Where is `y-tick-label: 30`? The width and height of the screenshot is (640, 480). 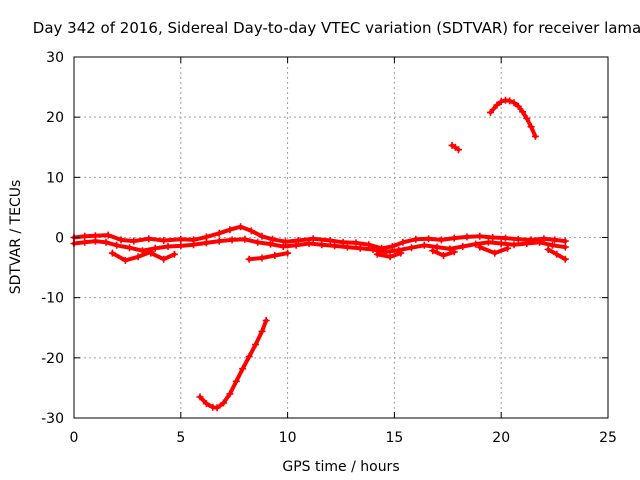
y-tick-label: 30 is located at coordinates (55, 58).